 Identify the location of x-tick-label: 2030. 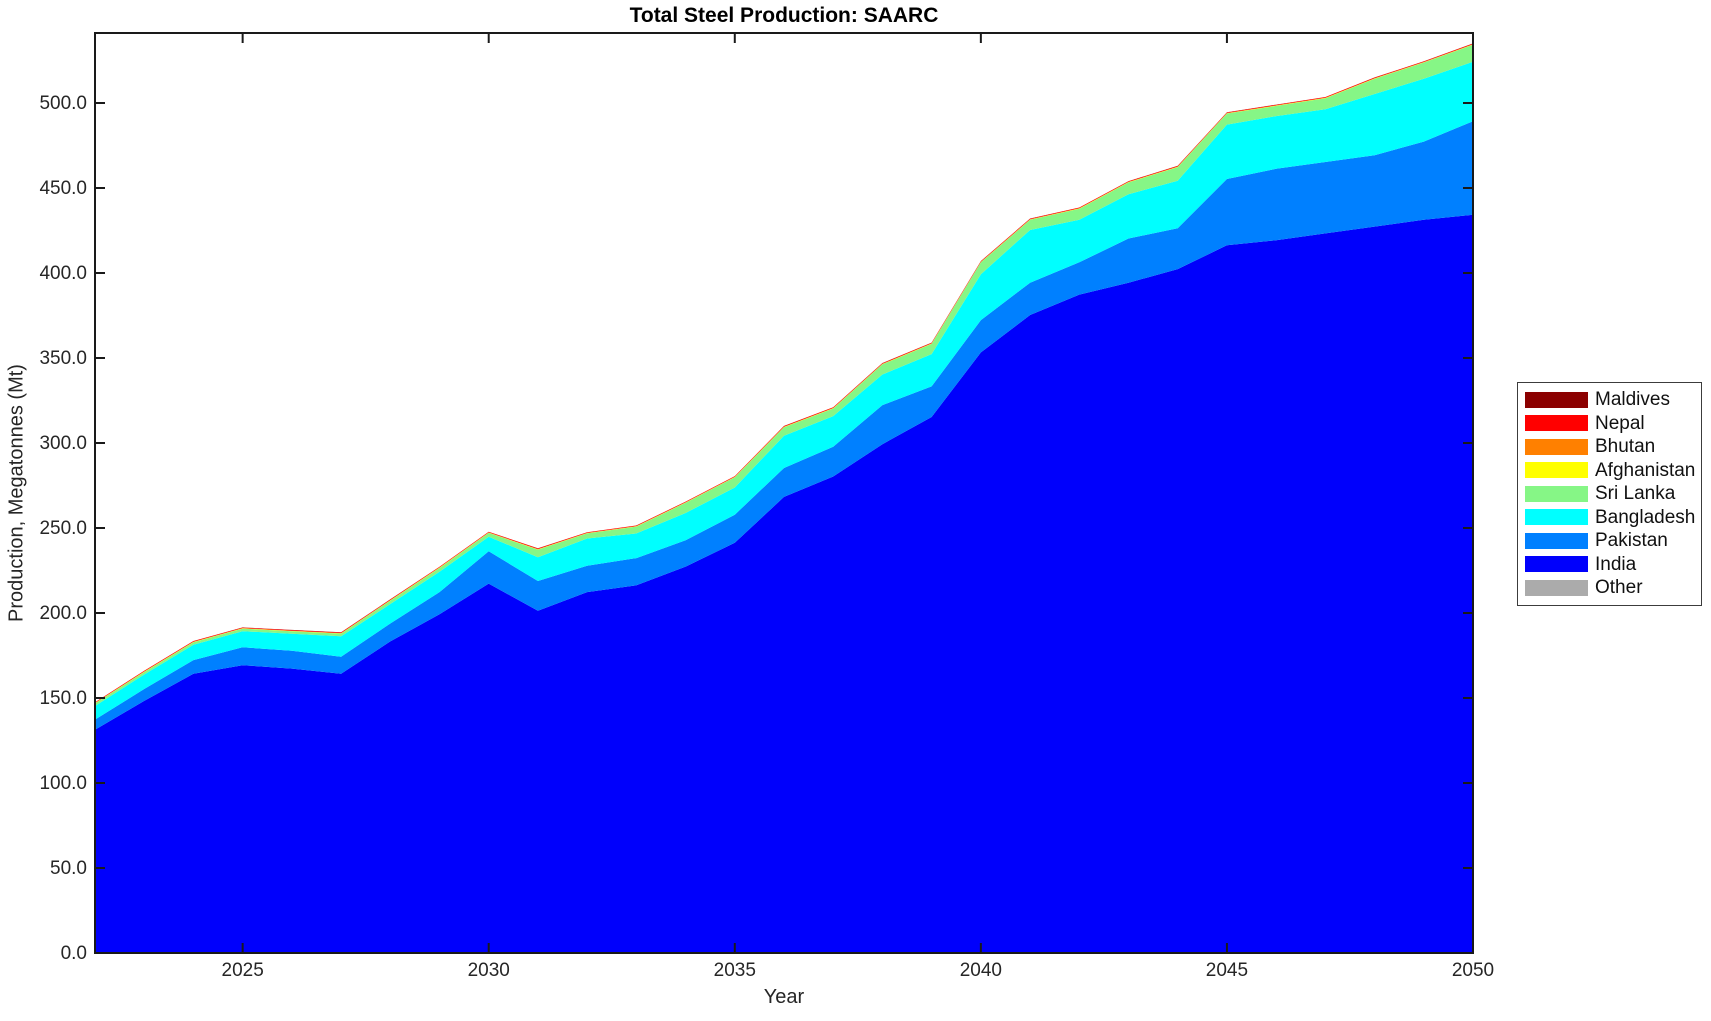
(488, 970).